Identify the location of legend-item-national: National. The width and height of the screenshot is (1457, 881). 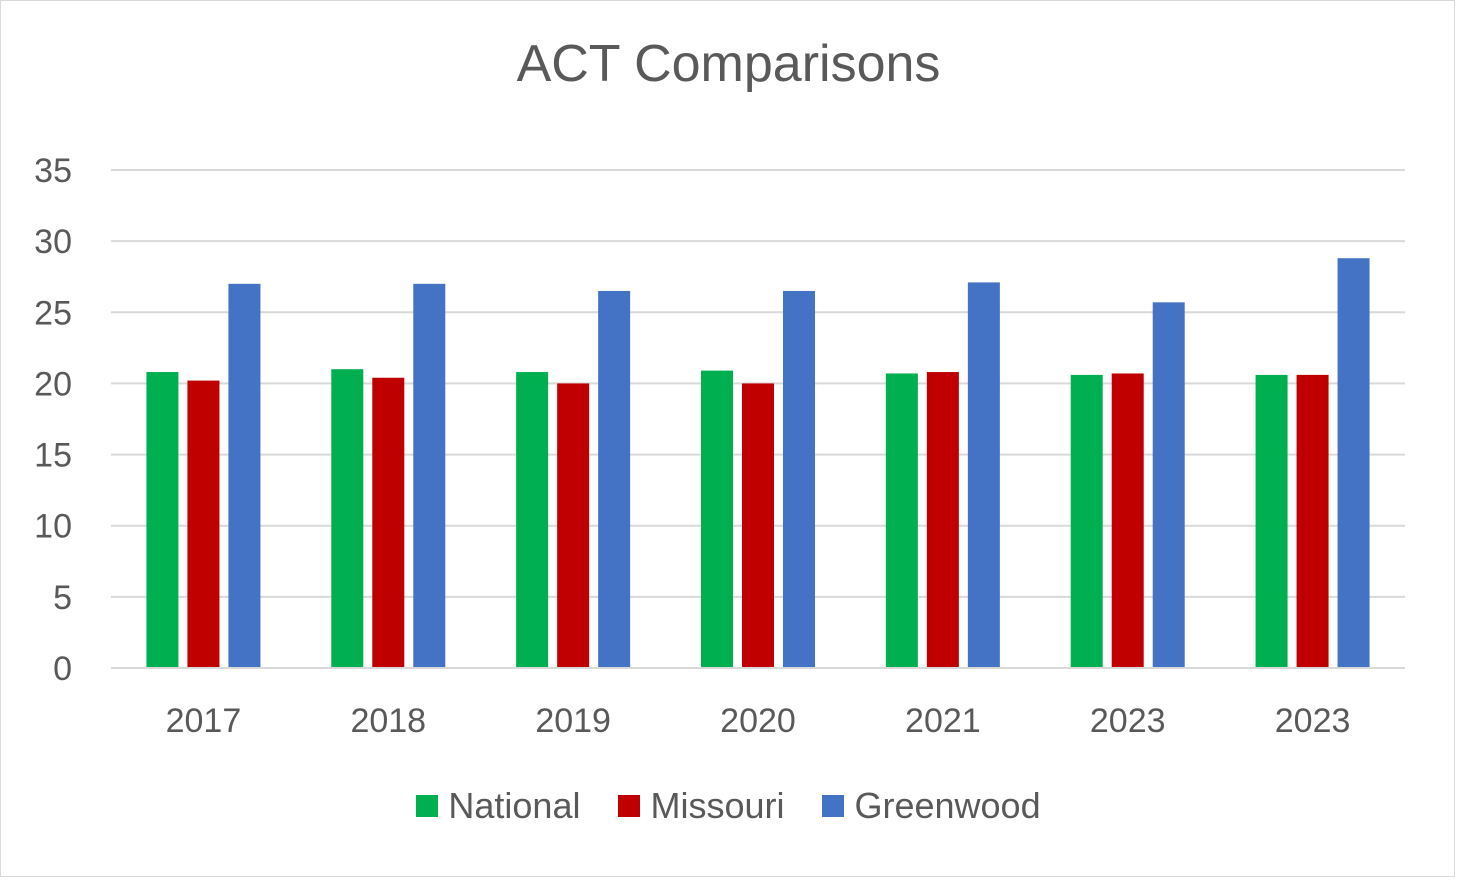
(498, 806).